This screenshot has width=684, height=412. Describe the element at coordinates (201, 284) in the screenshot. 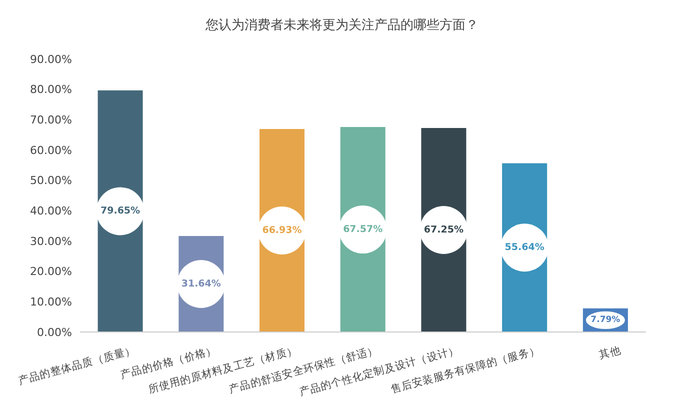

I see `data-label: 31.64%` at that location.